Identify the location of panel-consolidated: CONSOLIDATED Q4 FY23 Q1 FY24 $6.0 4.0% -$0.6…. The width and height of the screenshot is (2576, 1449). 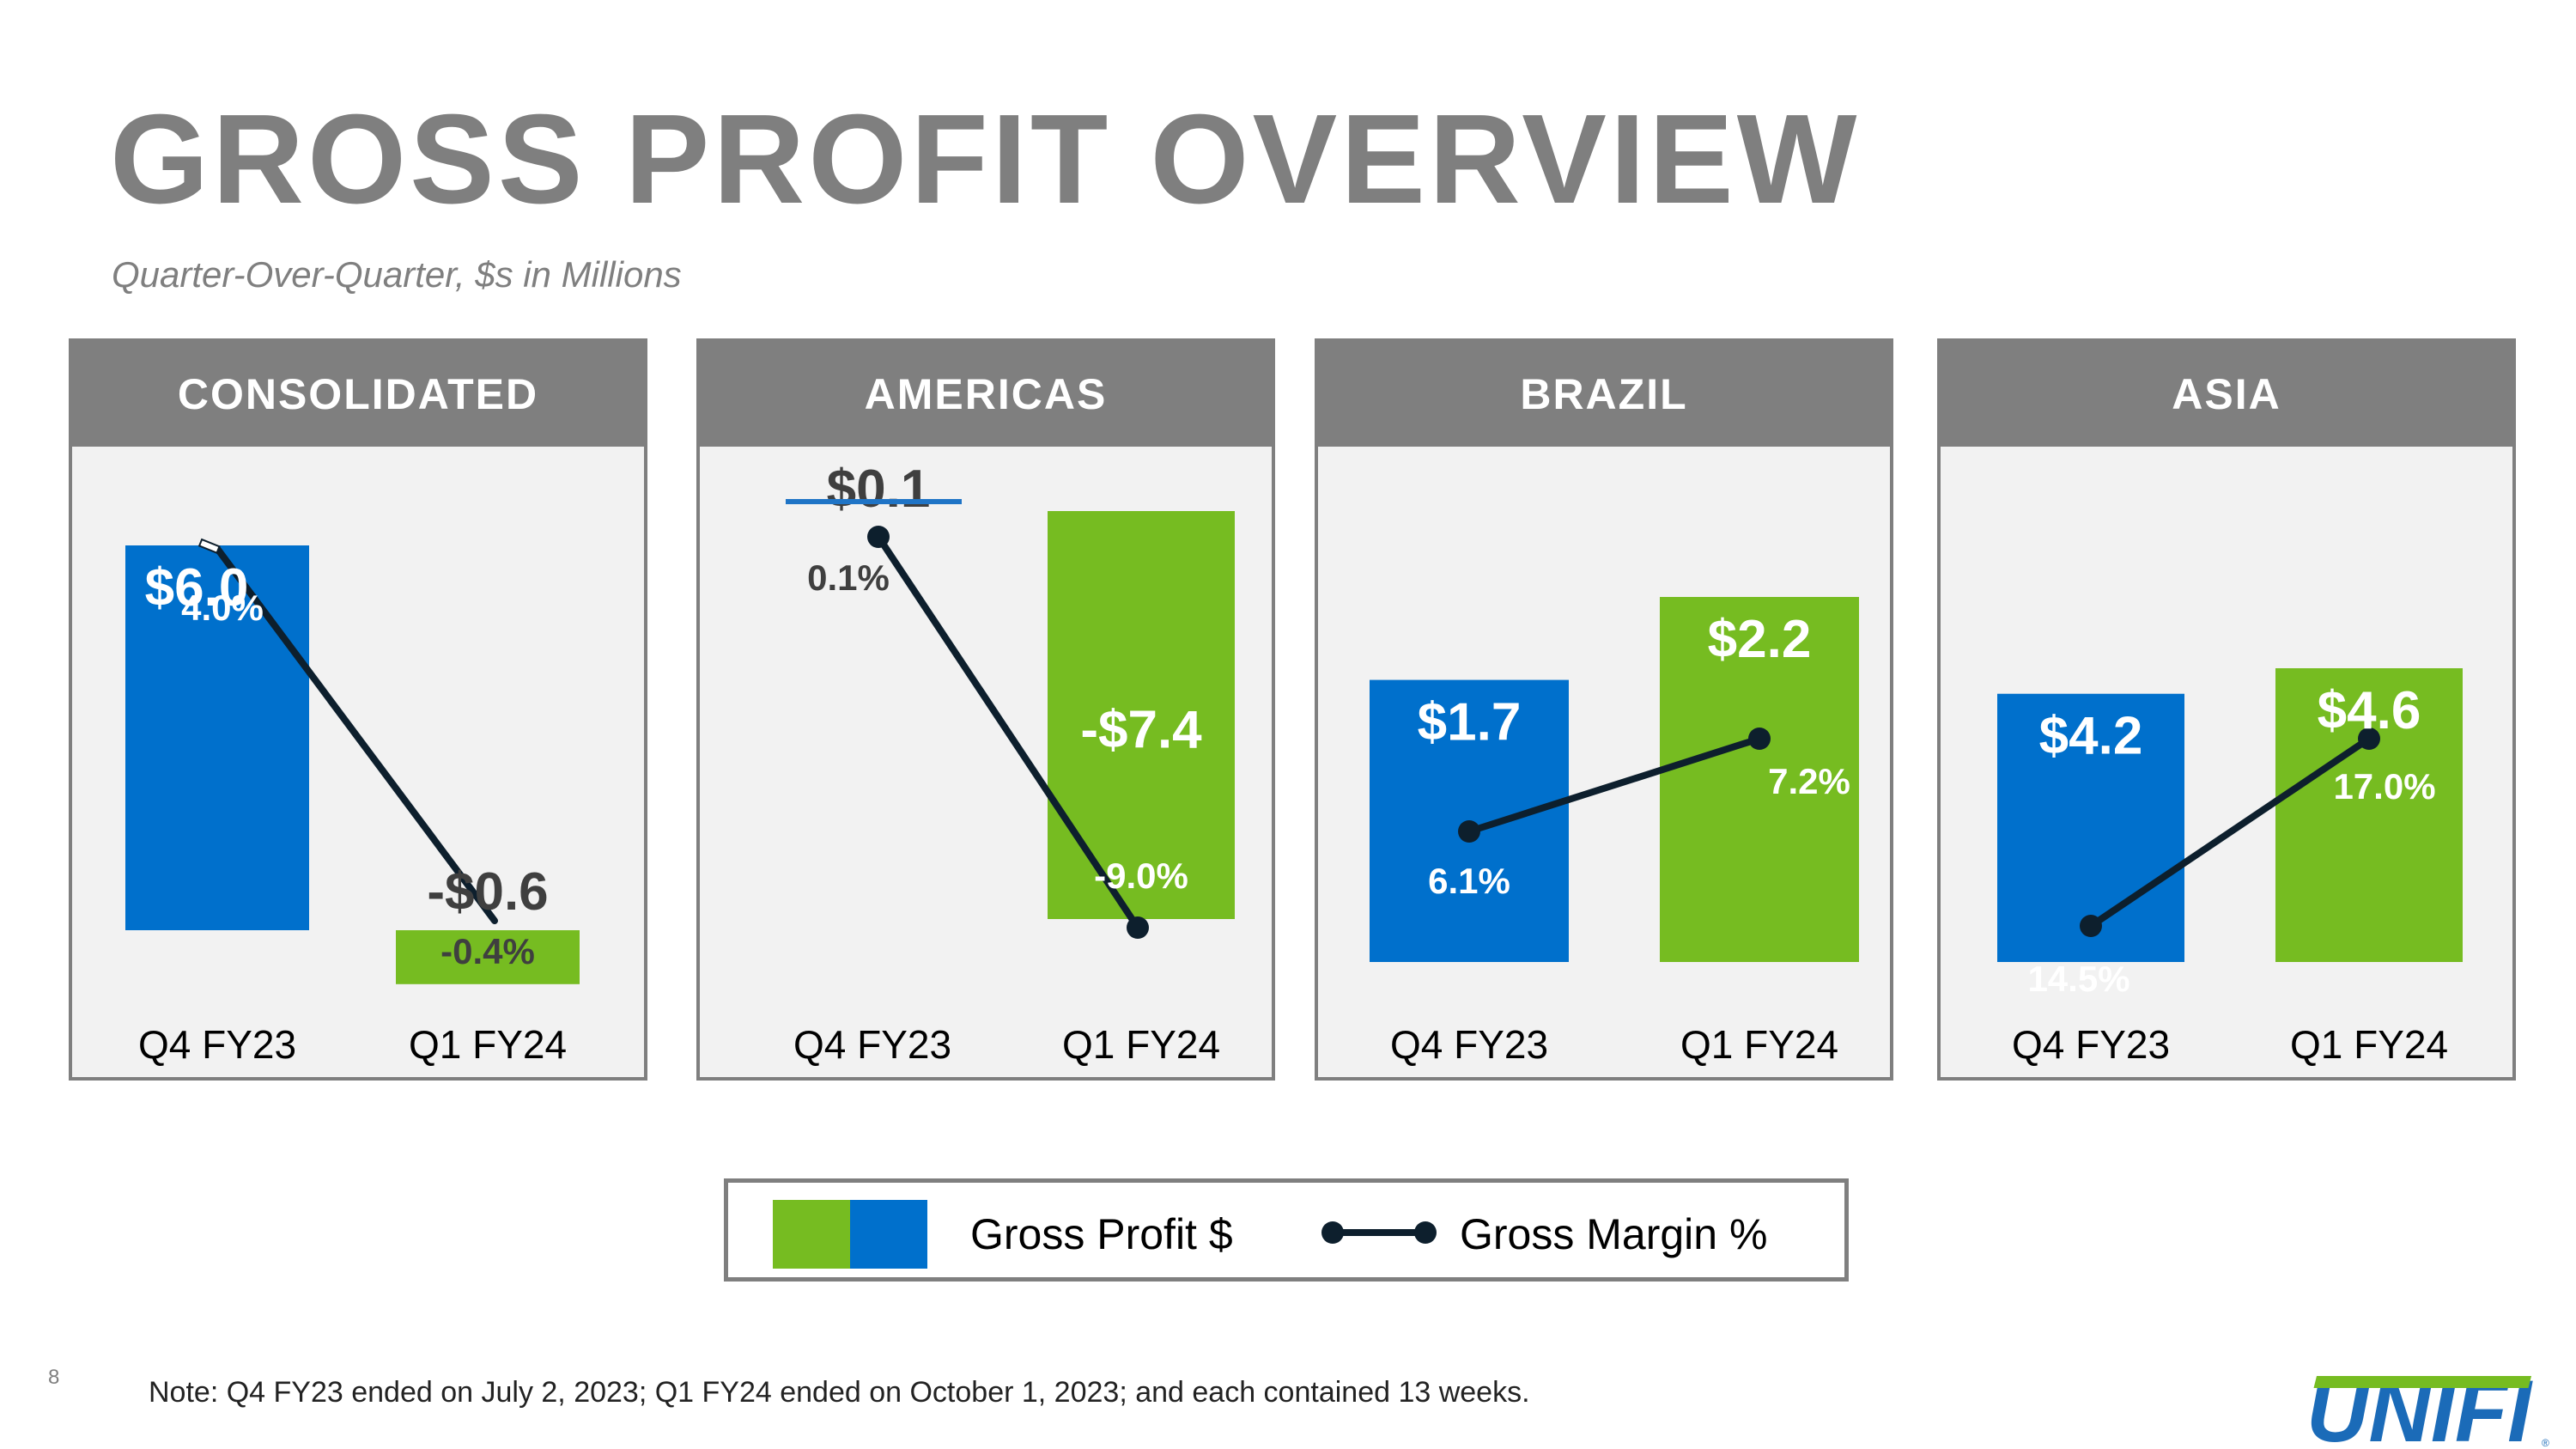
(358, 709).